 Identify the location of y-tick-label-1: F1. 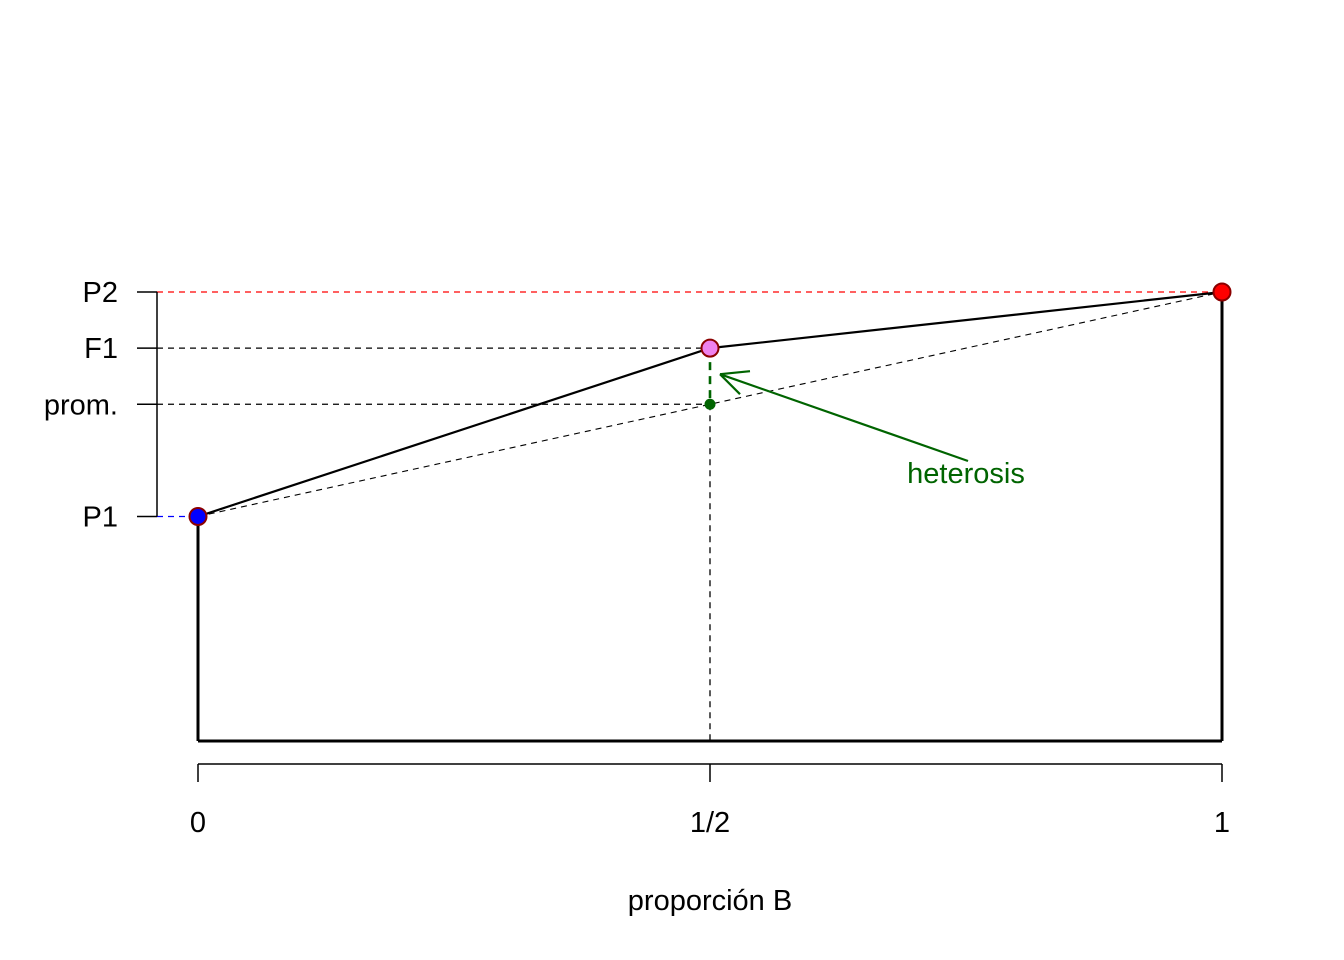
(101, 349).